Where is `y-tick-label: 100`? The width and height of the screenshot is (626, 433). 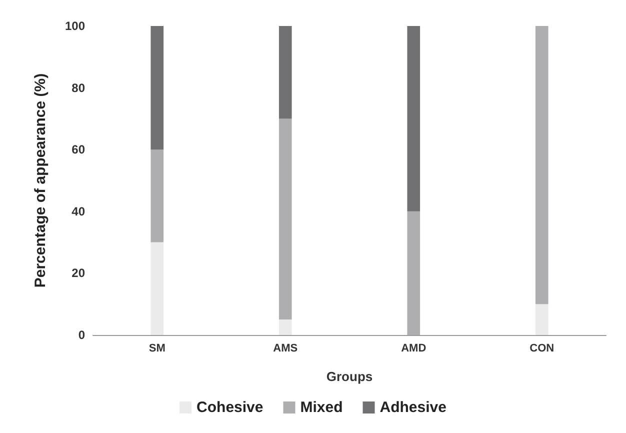
y-tick-label: 100 is located at coordinates (75, 26).